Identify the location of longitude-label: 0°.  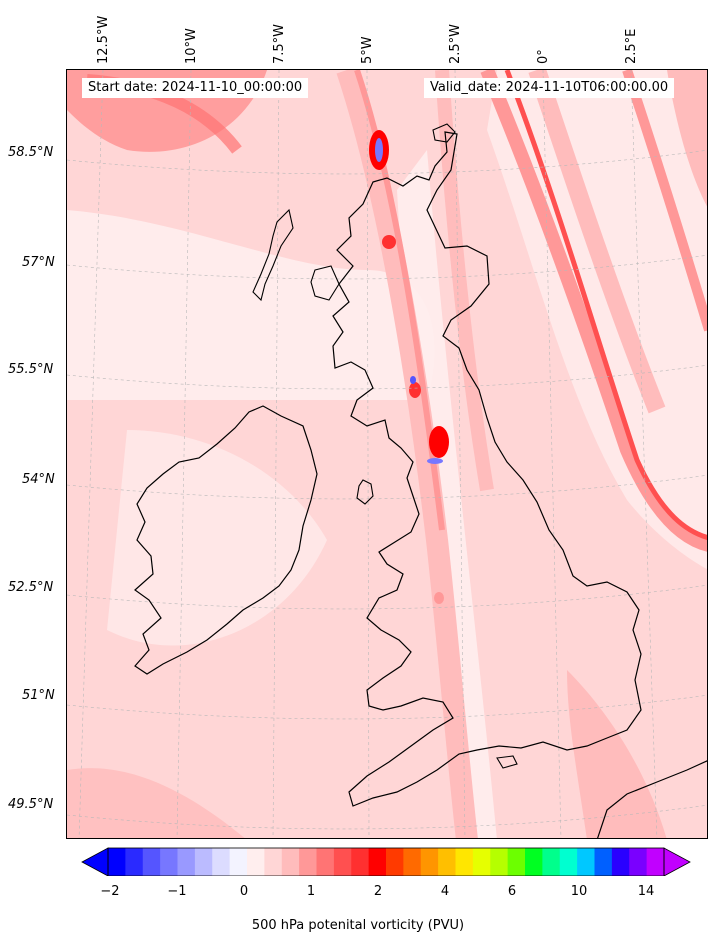
(543, 56).